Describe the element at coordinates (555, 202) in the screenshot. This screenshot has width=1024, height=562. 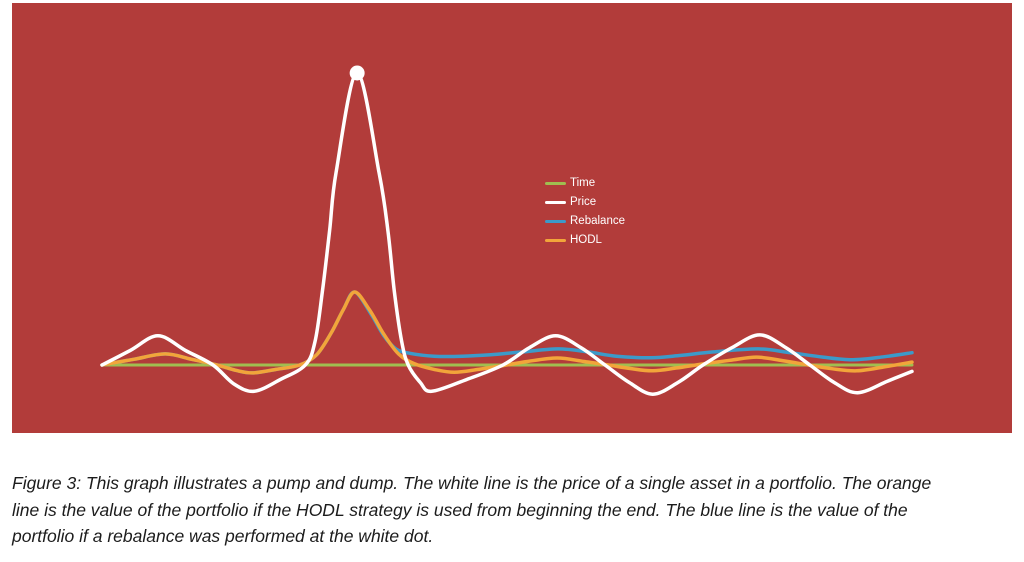
I see `price-line-swatch` at that location.